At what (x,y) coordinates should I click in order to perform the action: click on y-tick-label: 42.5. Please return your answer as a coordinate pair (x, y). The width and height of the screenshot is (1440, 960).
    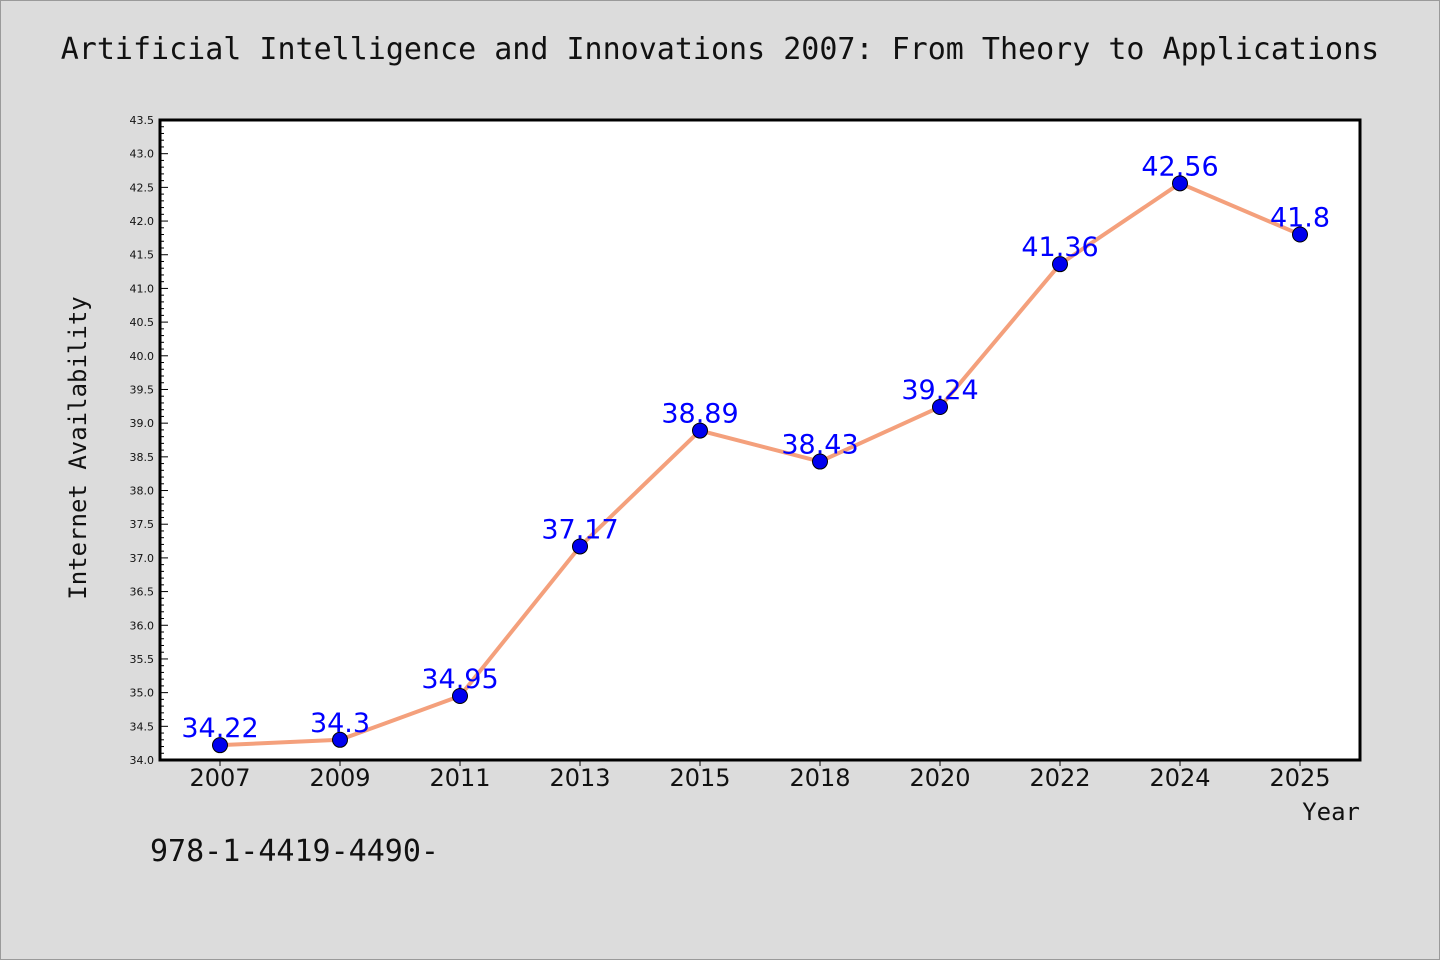
    Looking at the image, I should click on (142, 187).